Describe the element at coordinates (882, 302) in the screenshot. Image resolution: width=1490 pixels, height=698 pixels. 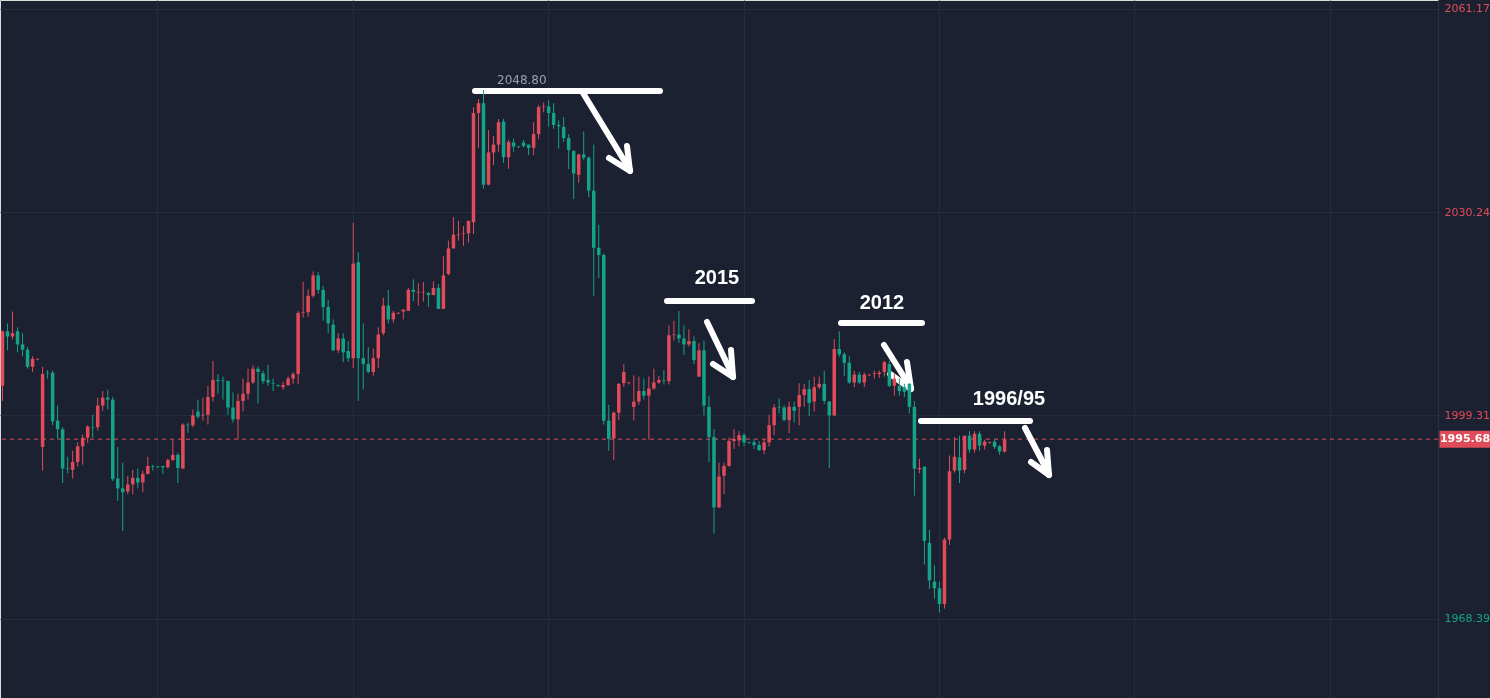
I see `annotation: 2012` at that location.